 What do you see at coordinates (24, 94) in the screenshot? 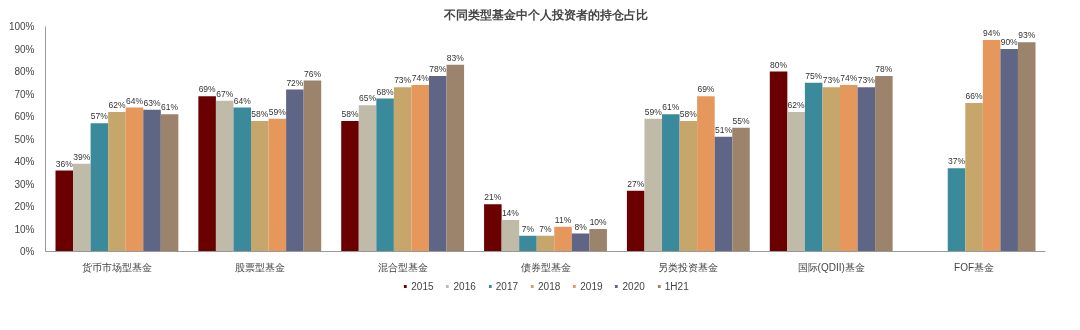
I see `y-tick-label: 70%` at bounding box center [24, 94].